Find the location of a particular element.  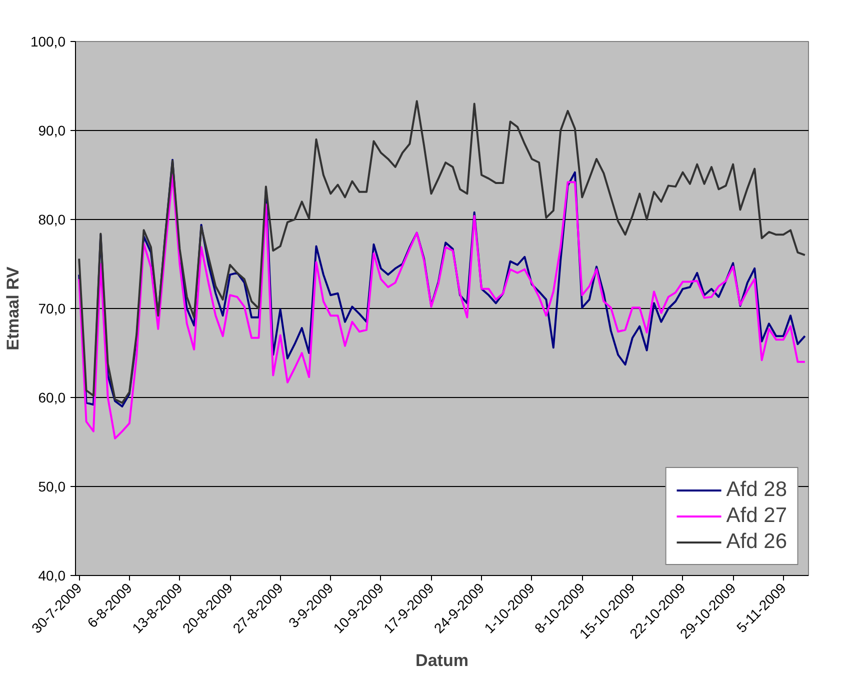

legend-label: Afd 27 is located at coordinates (756, 516).